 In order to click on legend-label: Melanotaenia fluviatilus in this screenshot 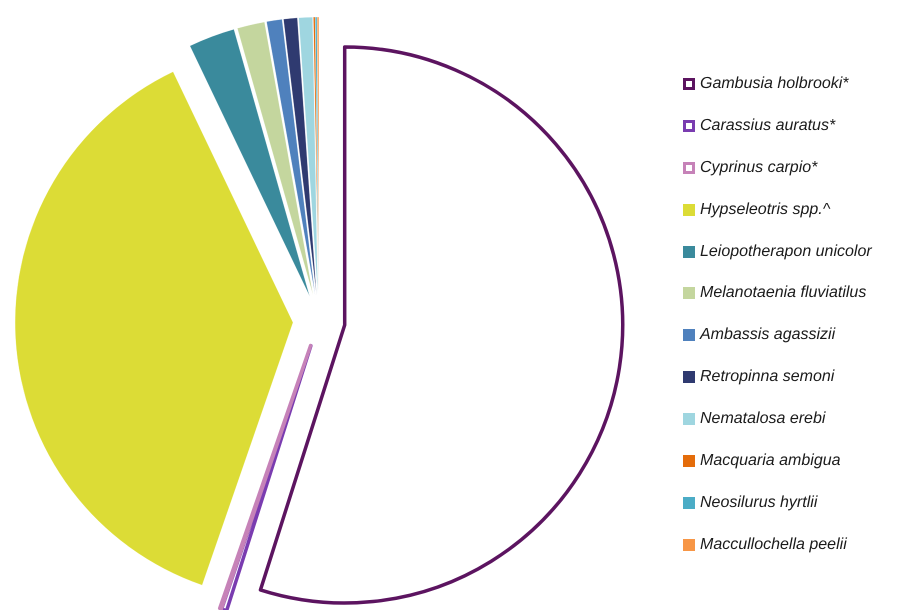, I will do `click(783, 293)`.